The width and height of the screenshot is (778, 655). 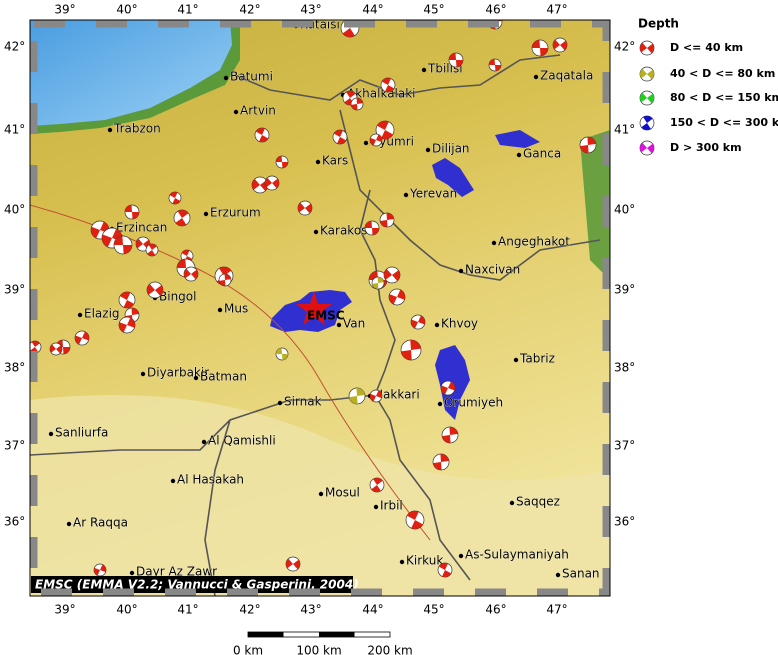 What do you see at coordinates (495, 610) in the screenshot?
I see `lon-label-bottom: 46°` at bounding box center [495, 610].